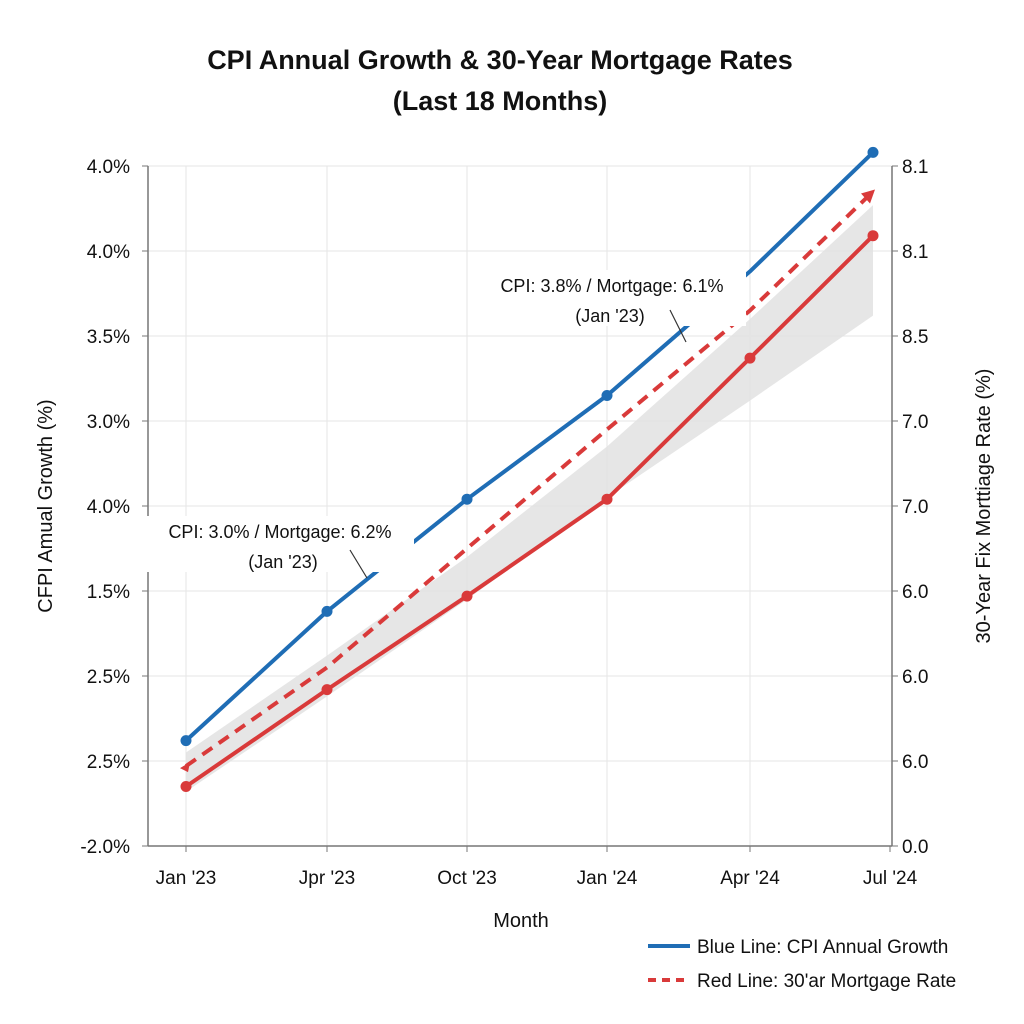 The width and height of the screenshot is (1024, 1024). What do you see at coordinates (282, 562) in the screenshot?
I see `annotation-2-sub: (Jan '23)` at bounding box center [282, 562].